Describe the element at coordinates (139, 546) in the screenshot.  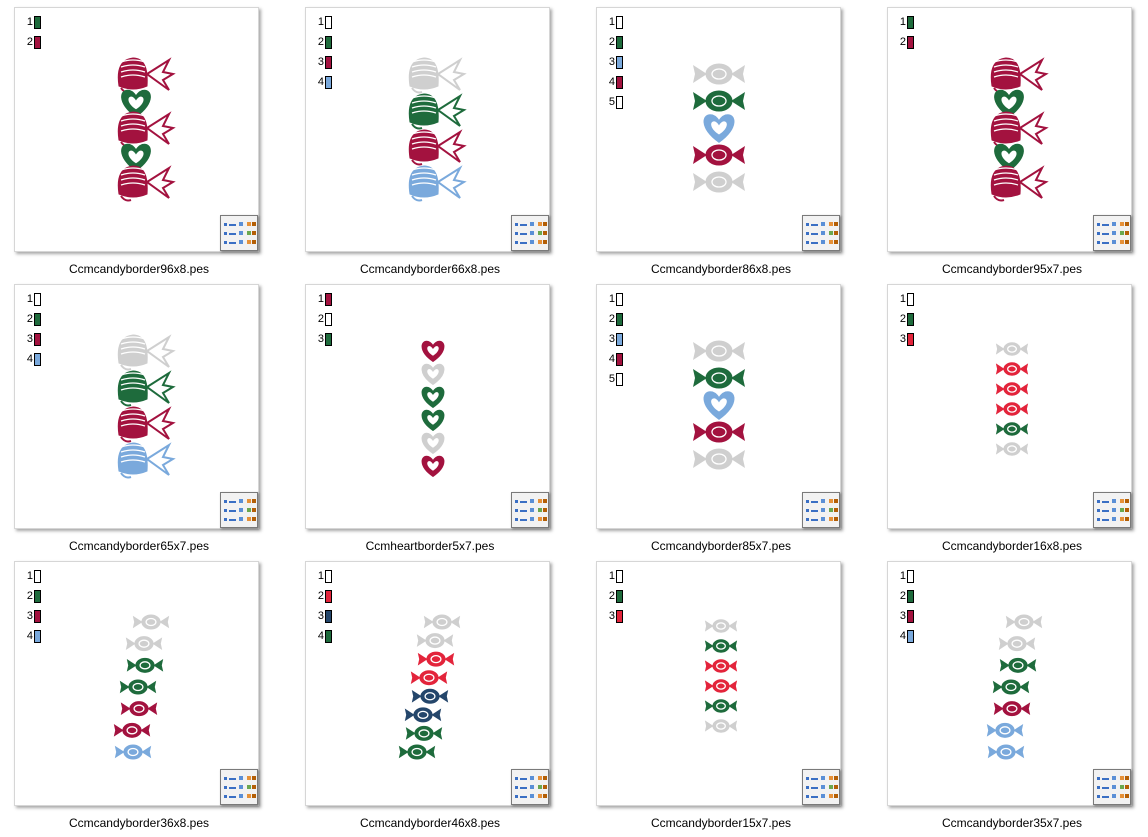
I see `file-name-label: Ccmcandyborder65x7.pes` at that location.